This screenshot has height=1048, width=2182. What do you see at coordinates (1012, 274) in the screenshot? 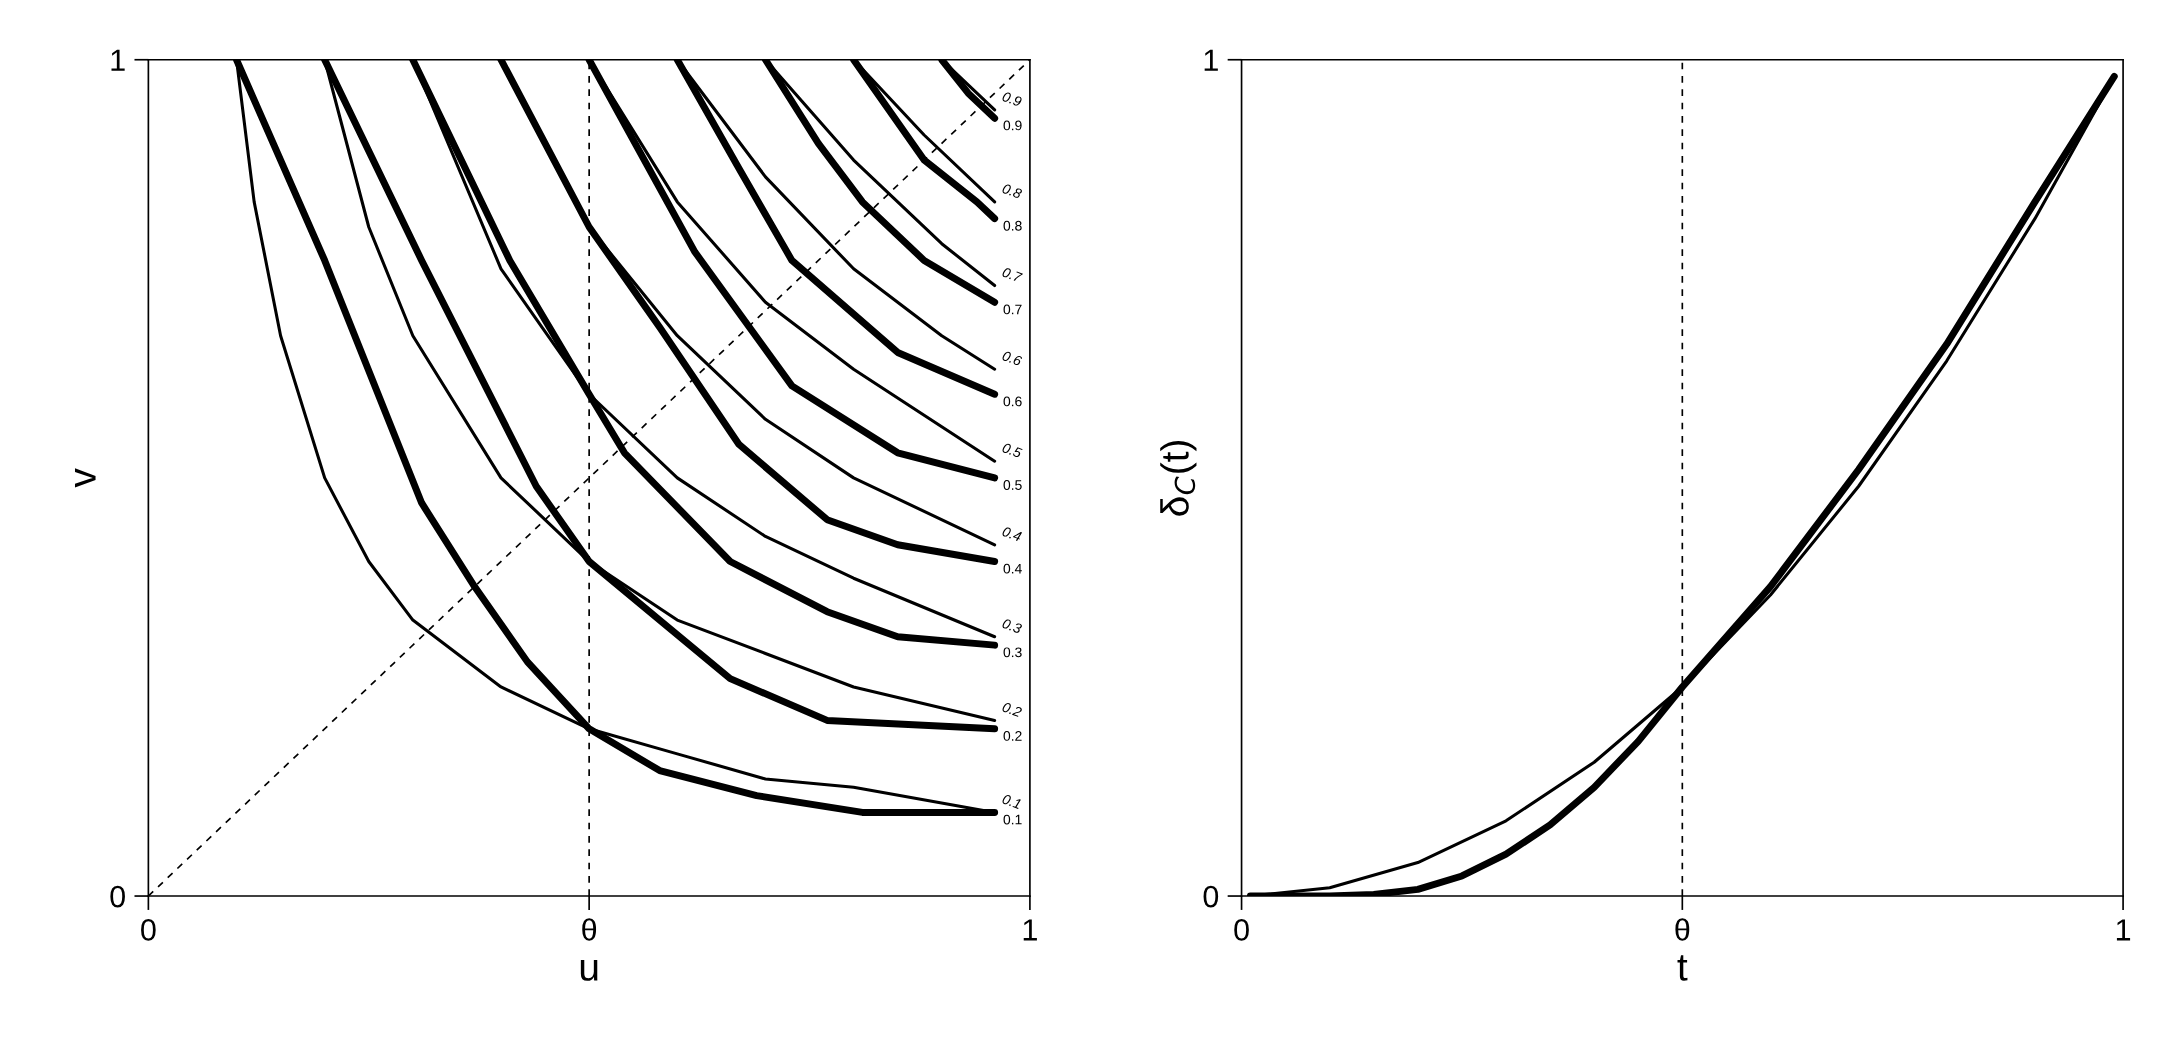
I see `text: 0.7` at bounding box center [1012, 274].